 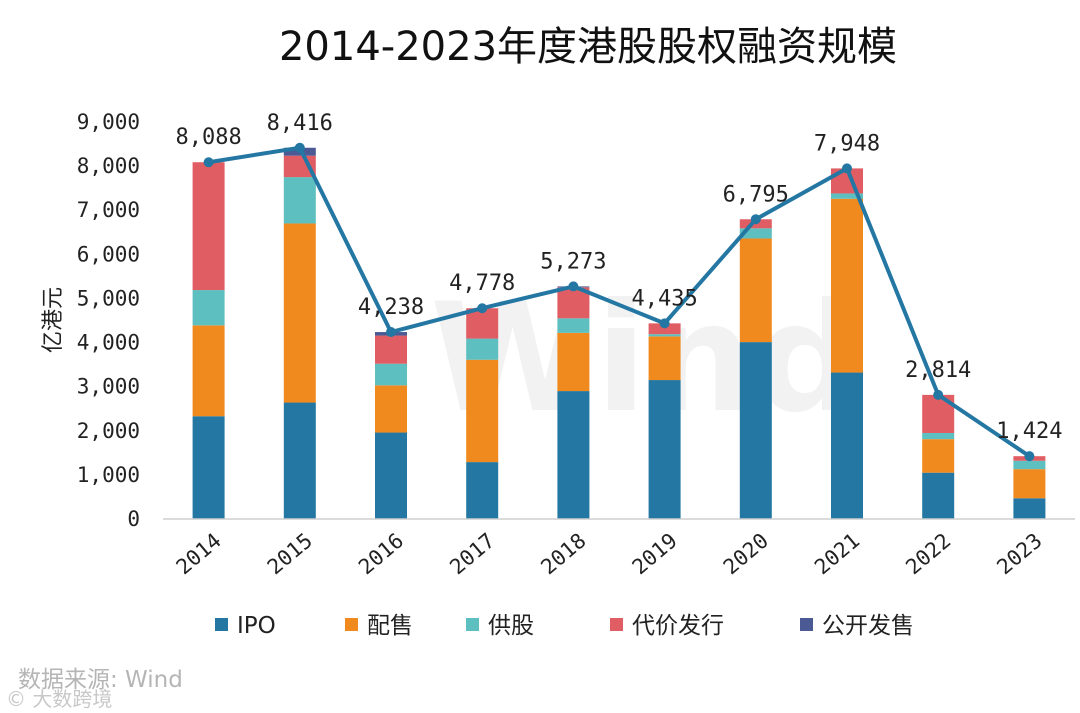 What do you see at coordinates (256, 626) in the screenshot?
I see `legend-label: IPO` at bounding box center [256, 626].